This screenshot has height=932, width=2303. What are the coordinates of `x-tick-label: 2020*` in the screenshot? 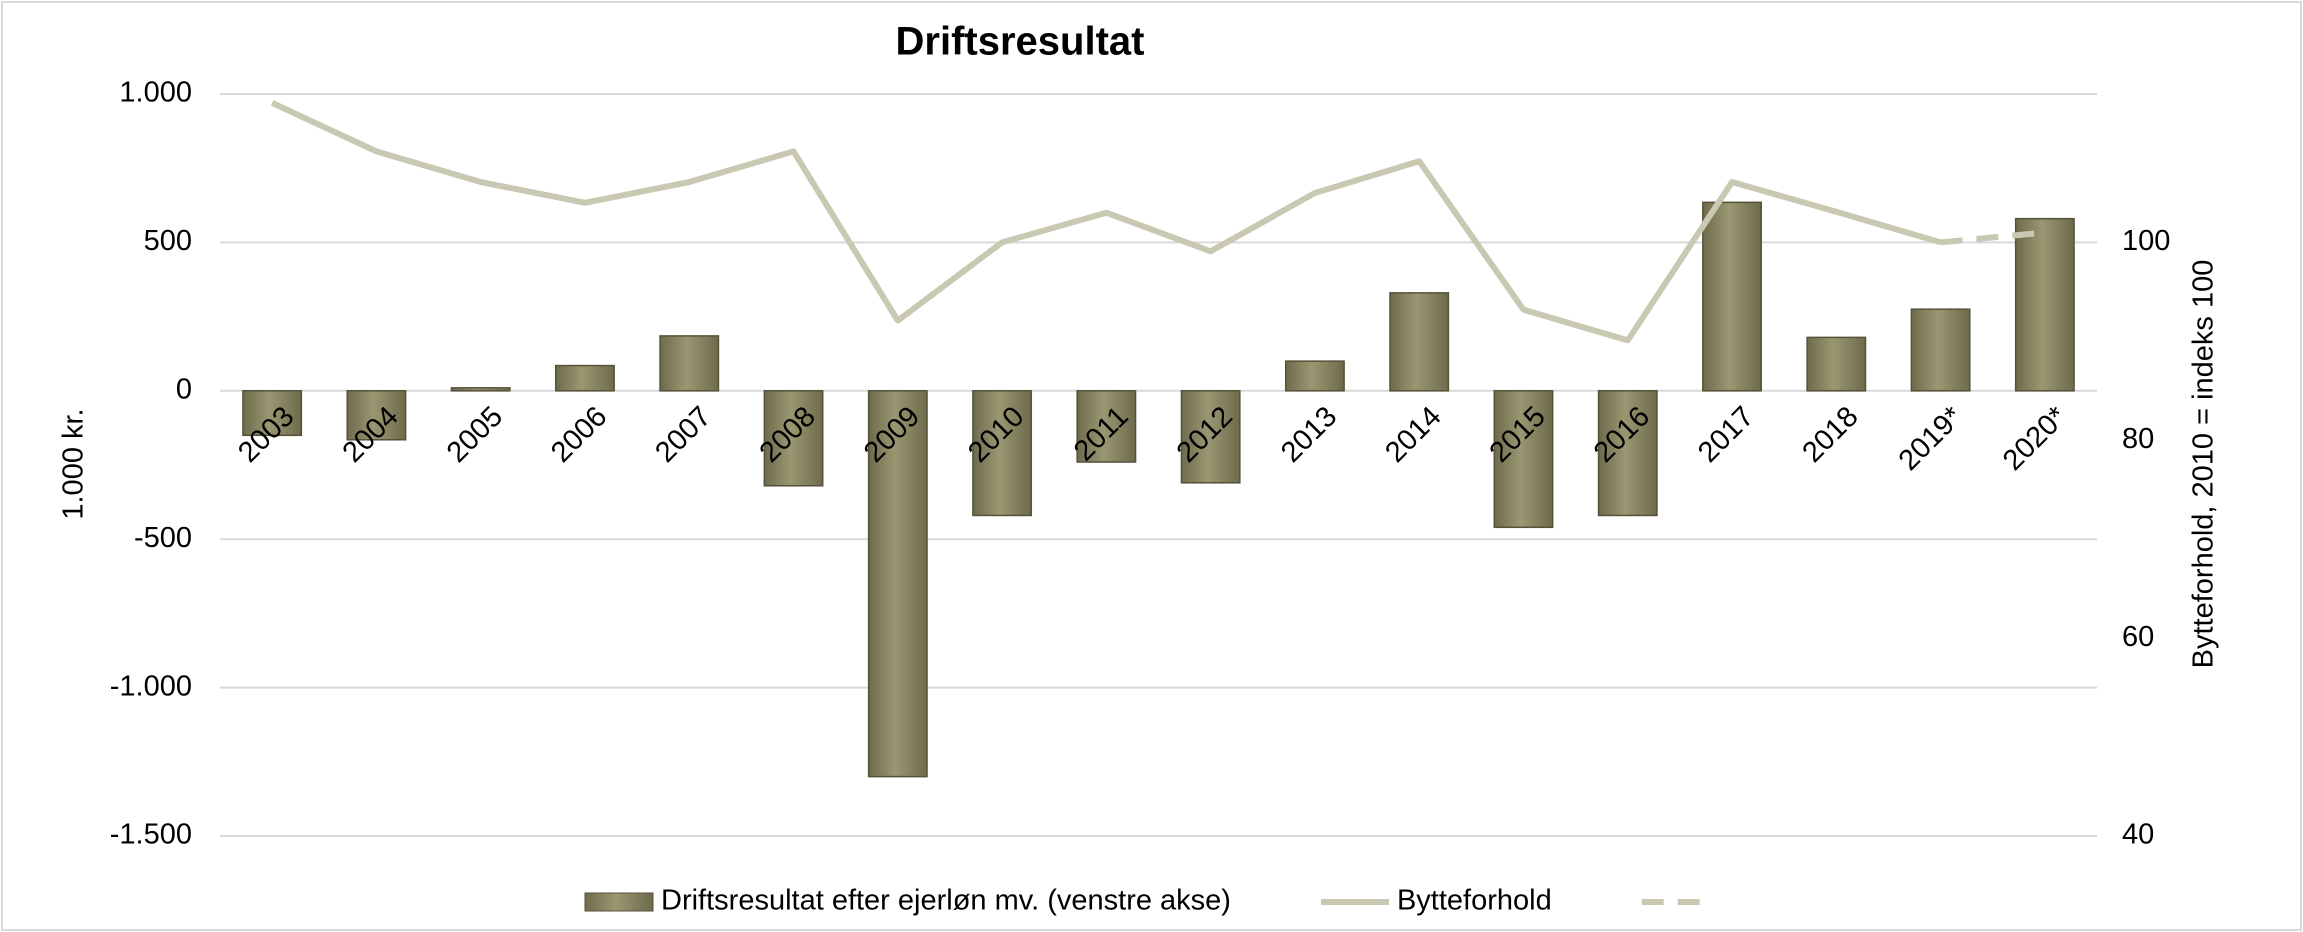 It's located at (2035, 439).